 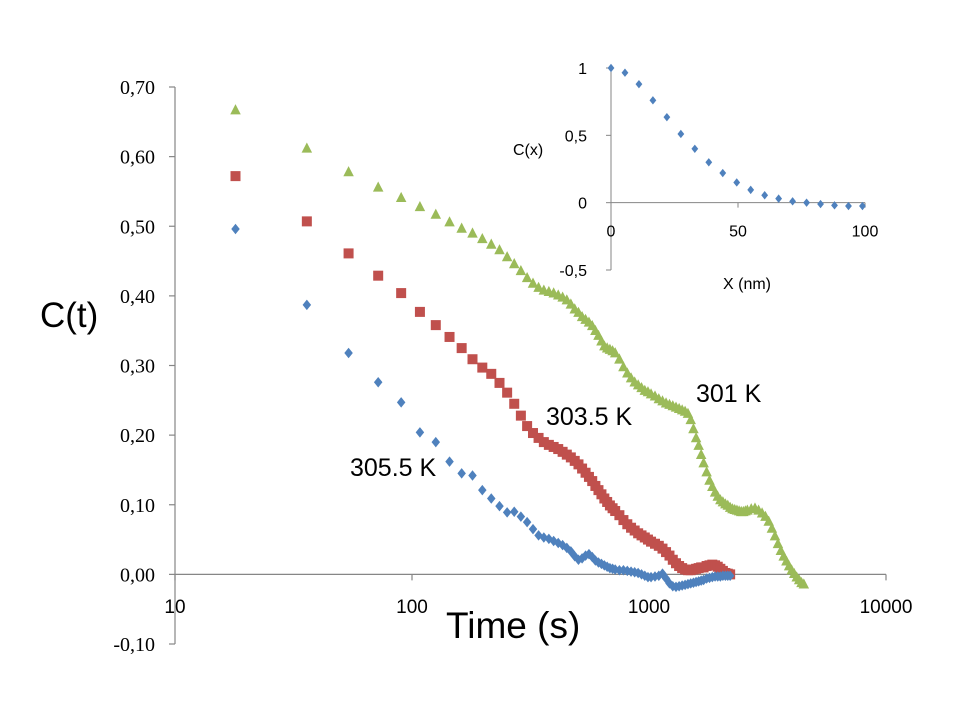 What do you see at coordinates (137, 575) in the screenshot?
I see `y-tick-label: 0,00` at bounding box center [137, 575].